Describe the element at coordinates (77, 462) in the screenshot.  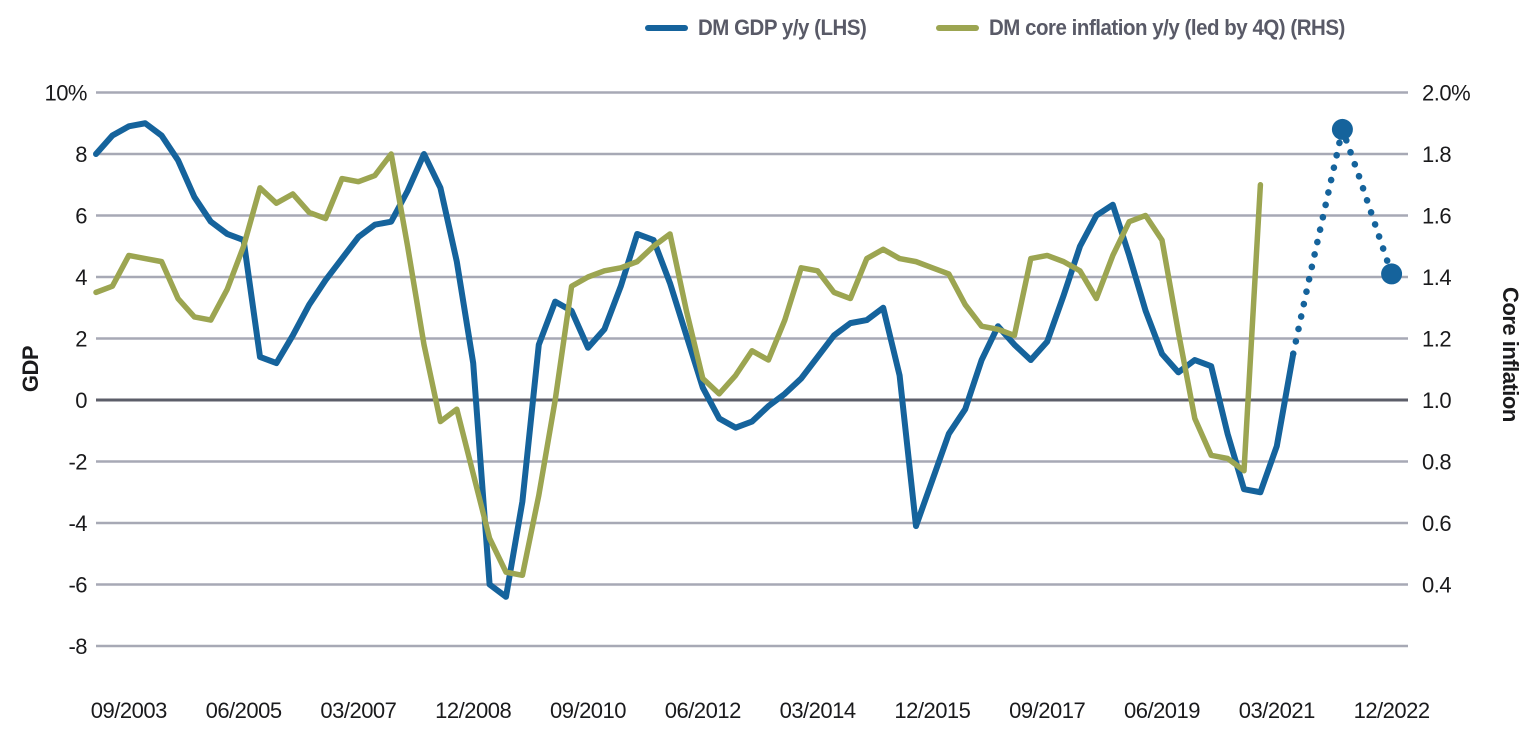
I see `left-axis-tick-label: -2` at that location.